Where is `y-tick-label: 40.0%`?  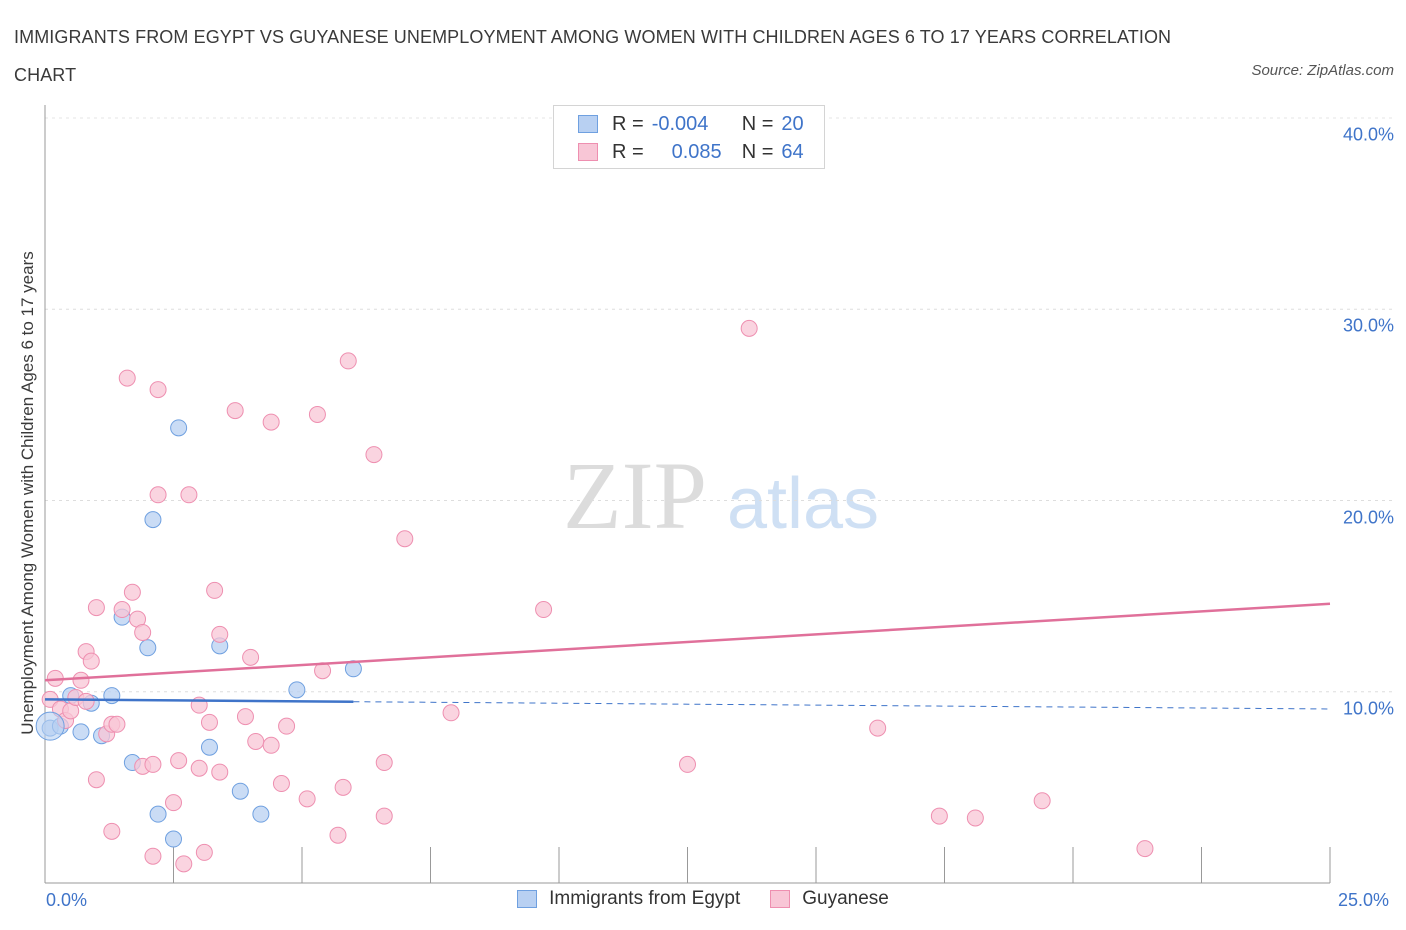 y-tick-label: 40.0% is located at coordinates (1368, 134).